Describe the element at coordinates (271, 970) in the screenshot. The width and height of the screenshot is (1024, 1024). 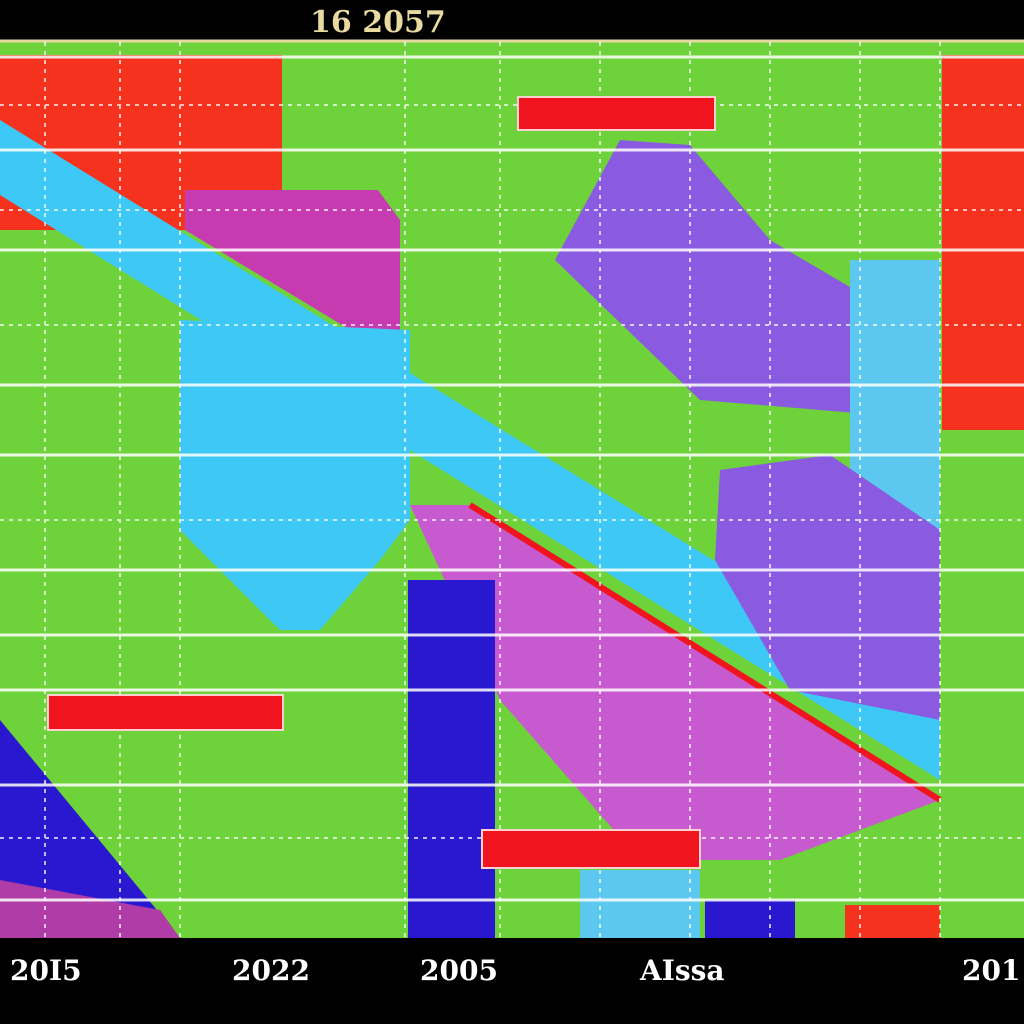
I see `bottom-label: 2022` at that location.